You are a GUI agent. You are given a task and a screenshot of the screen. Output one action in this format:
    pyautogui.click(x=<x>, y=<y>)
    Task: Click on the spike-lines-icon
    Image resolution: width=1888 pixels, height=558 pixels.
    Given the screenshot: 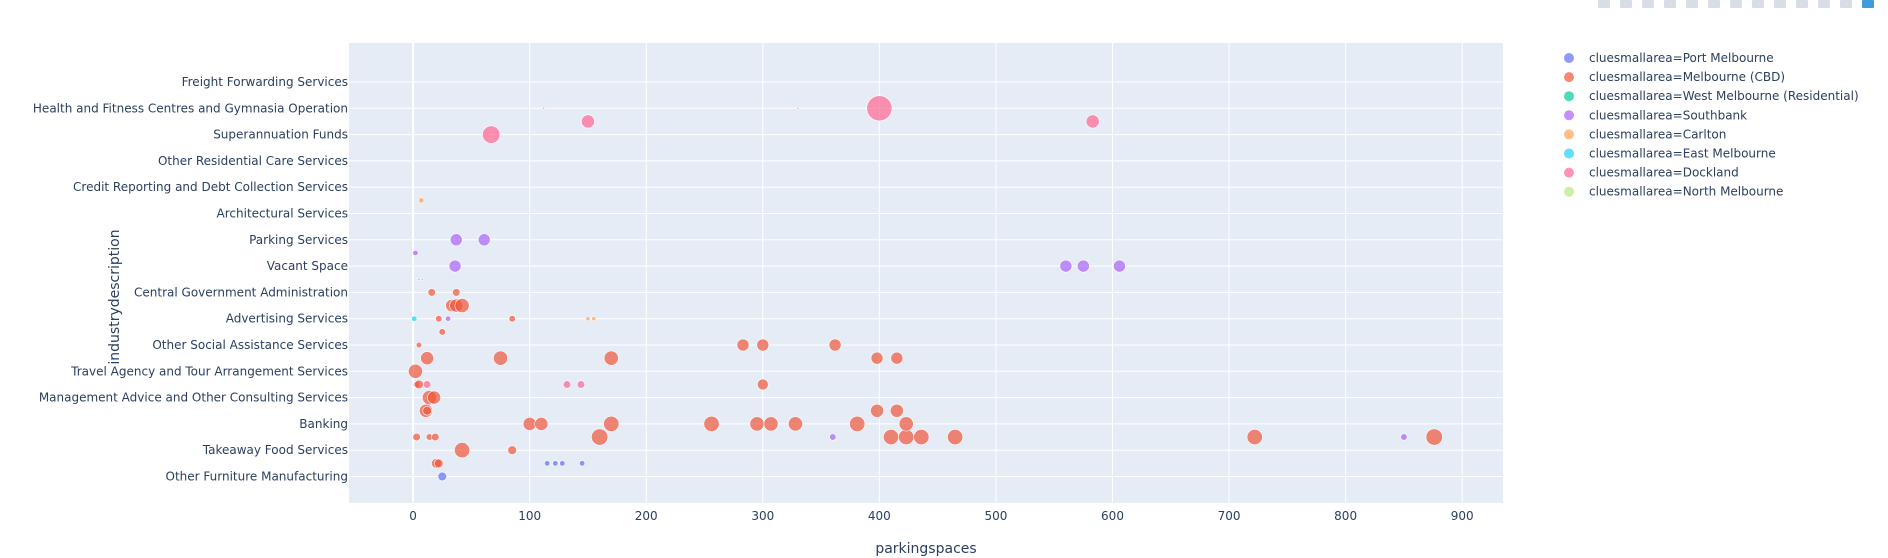 What is the action you would take?
    pyautogui.click(x=1802, y=4)
    